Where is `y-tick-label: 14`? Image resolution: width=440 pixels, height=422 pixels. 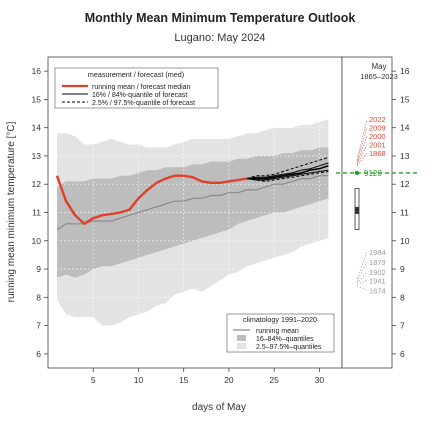
y-tick-label: 14 is located at coordinates (37, 128).